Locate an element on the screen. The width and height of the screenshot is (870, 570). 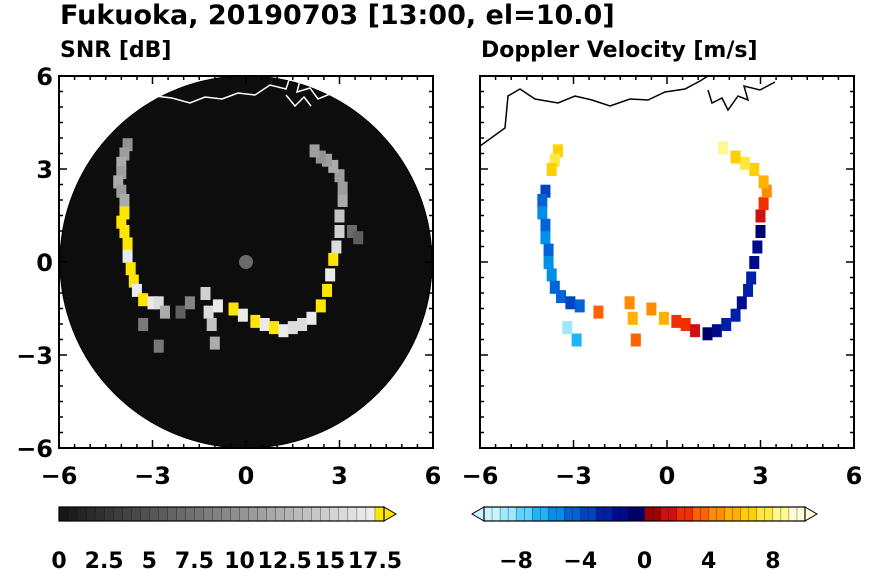
snr-colorbar-frame is located at coordinates (221, 514).